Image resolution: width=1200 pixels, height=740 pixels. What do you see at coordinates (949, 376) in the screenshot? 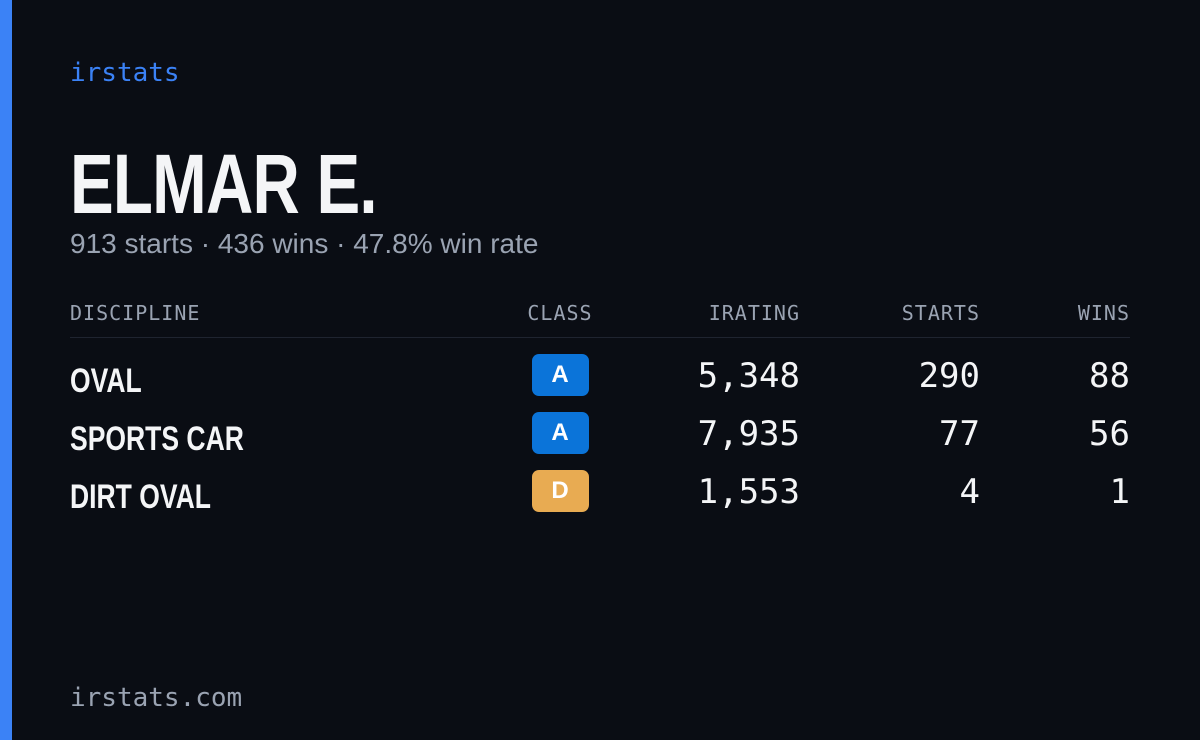
I see `starts-value: 290` at bounding box center [949, 376].